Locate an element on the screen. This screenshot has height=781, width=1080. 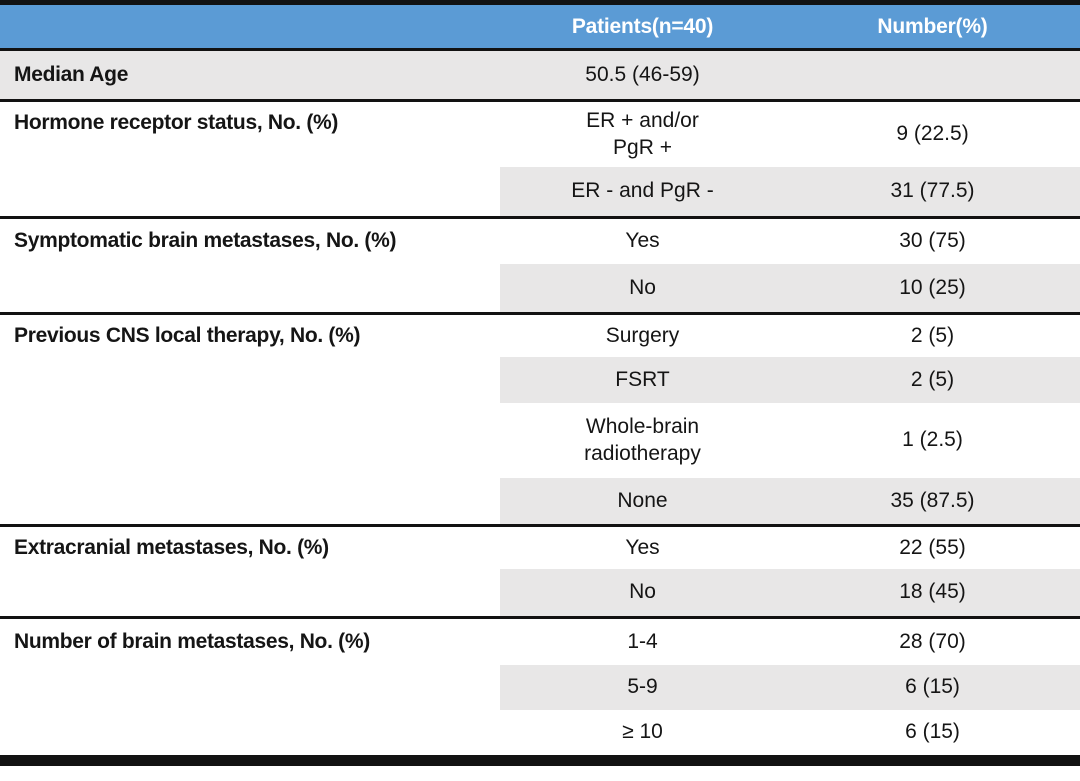
number-cell: 35 (87.5) is located at coordinates (932, 501).